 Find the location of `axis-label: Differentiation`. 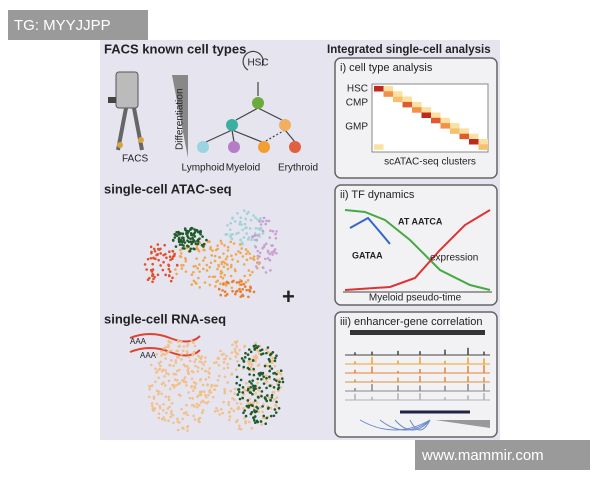

axis-label: Differentiation is located at coordinates (180, 119).